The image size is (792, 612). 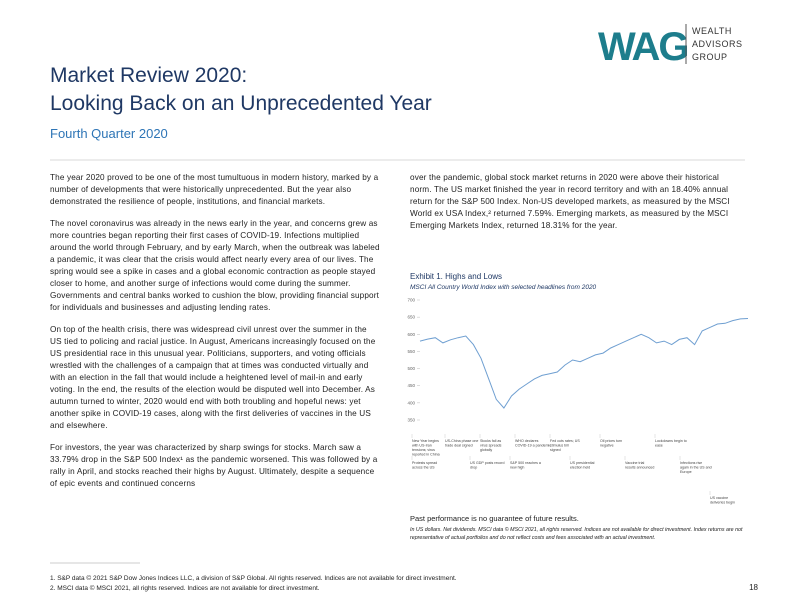 What do you see at coordinates (710, 57) in the screenshot?
I see `logo-line: GROUP` at bounding box center [710, 57].